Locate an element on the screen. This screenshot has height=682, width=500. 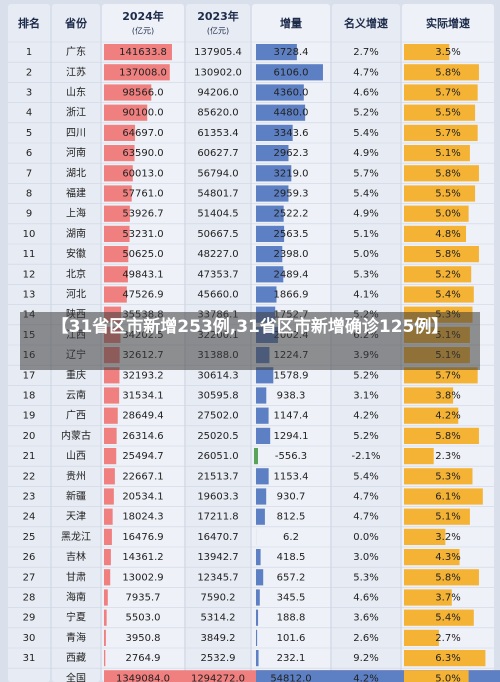
cell: 1578.9 is located at coordinates (291, 375).